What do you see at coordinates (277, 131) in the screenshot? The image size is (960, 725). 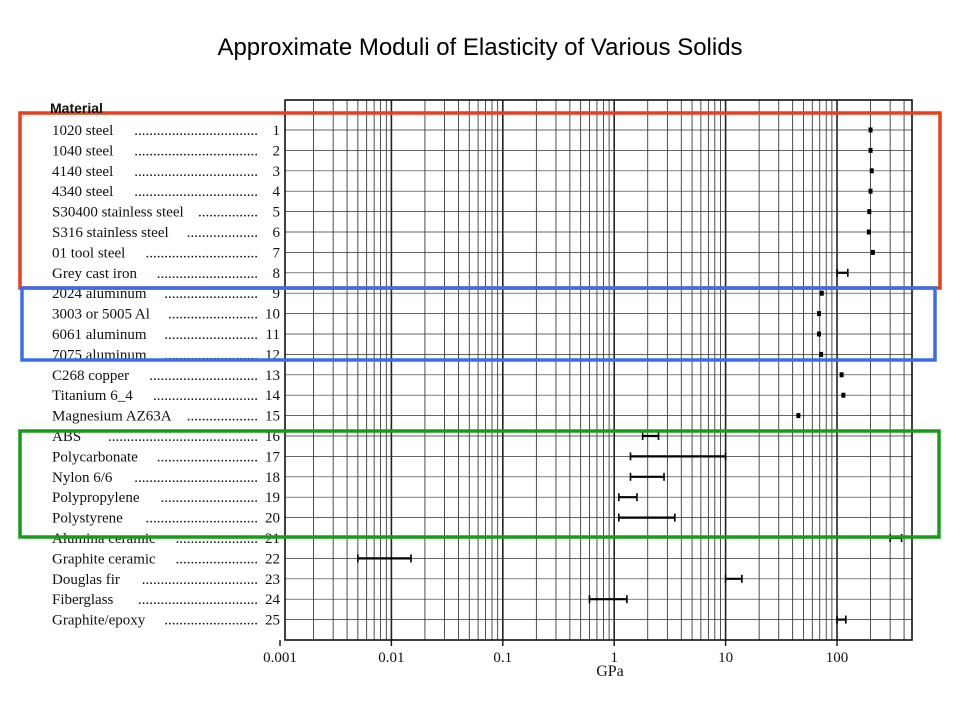 I see `row-number: 1` at bounding box center [277, 131].